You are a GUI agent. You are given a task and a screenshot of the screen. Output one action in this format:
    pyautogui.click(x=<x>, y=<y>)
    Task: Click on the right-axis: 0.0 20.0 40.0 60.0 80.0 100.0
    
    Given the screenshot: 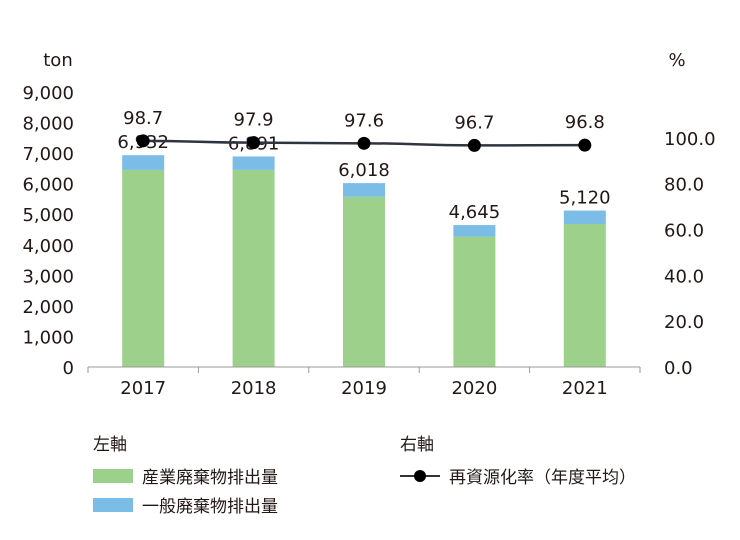 What is the action you would take?
    pyautogui.click(x=690, y=254)
    